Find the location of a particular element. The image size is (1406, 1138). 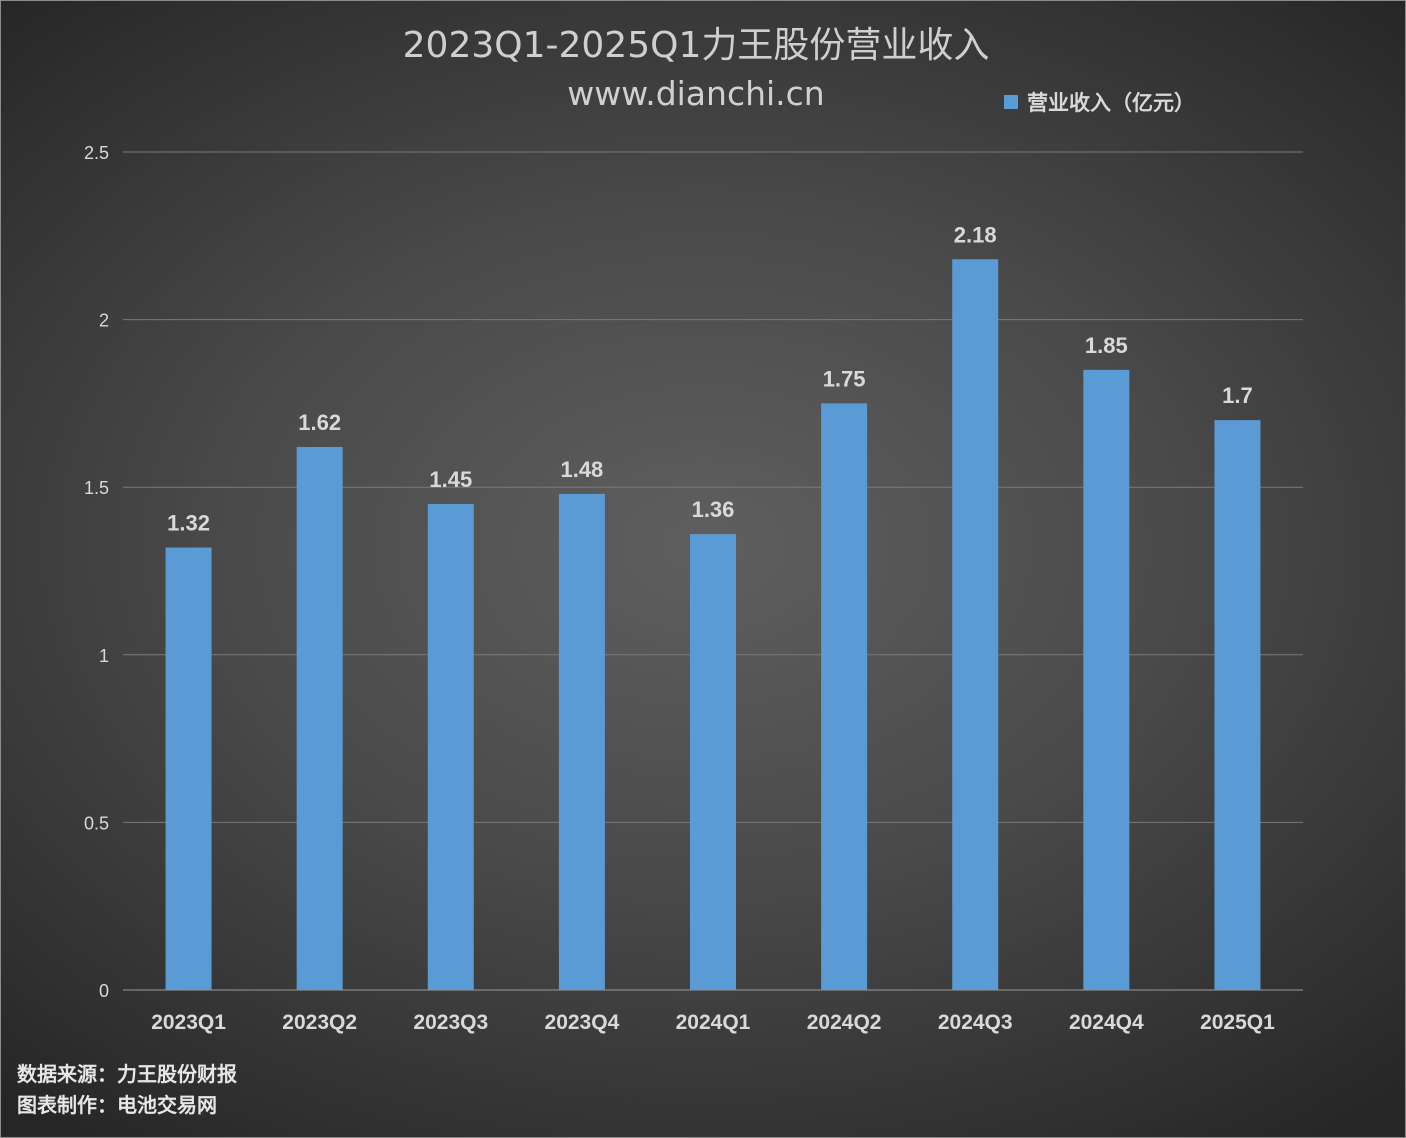

data-label: 1.85 is located at coordinates (1106, 345).